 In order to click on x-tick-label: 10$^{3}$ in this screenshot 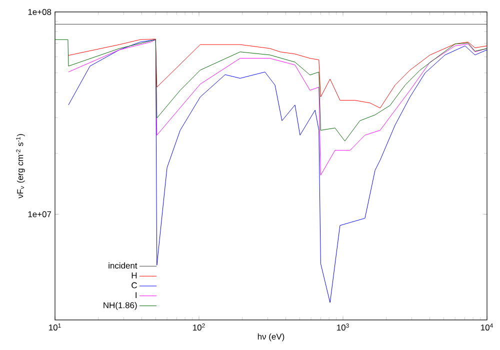, I will do `click(343, 327)`.